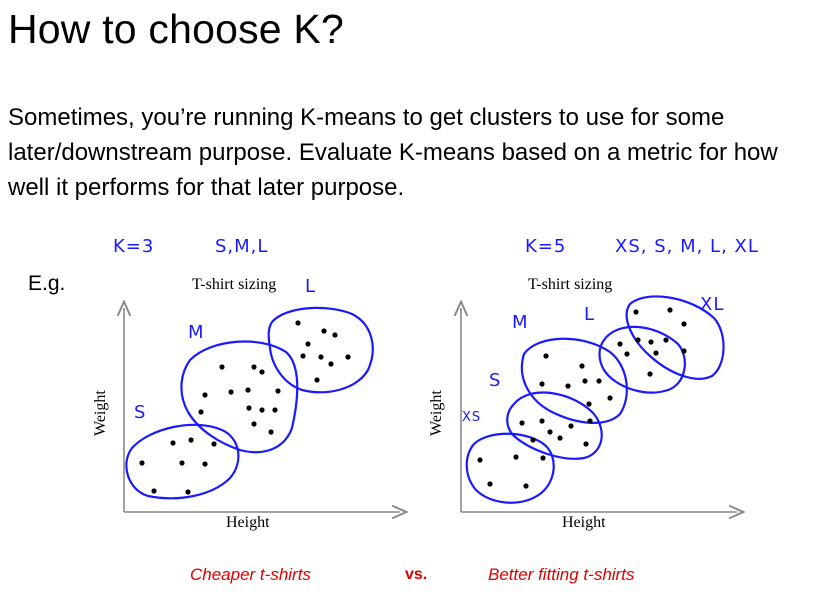 The height and width of the screenshot is (606, 833). I want to click on right-points, so click(582, 398).